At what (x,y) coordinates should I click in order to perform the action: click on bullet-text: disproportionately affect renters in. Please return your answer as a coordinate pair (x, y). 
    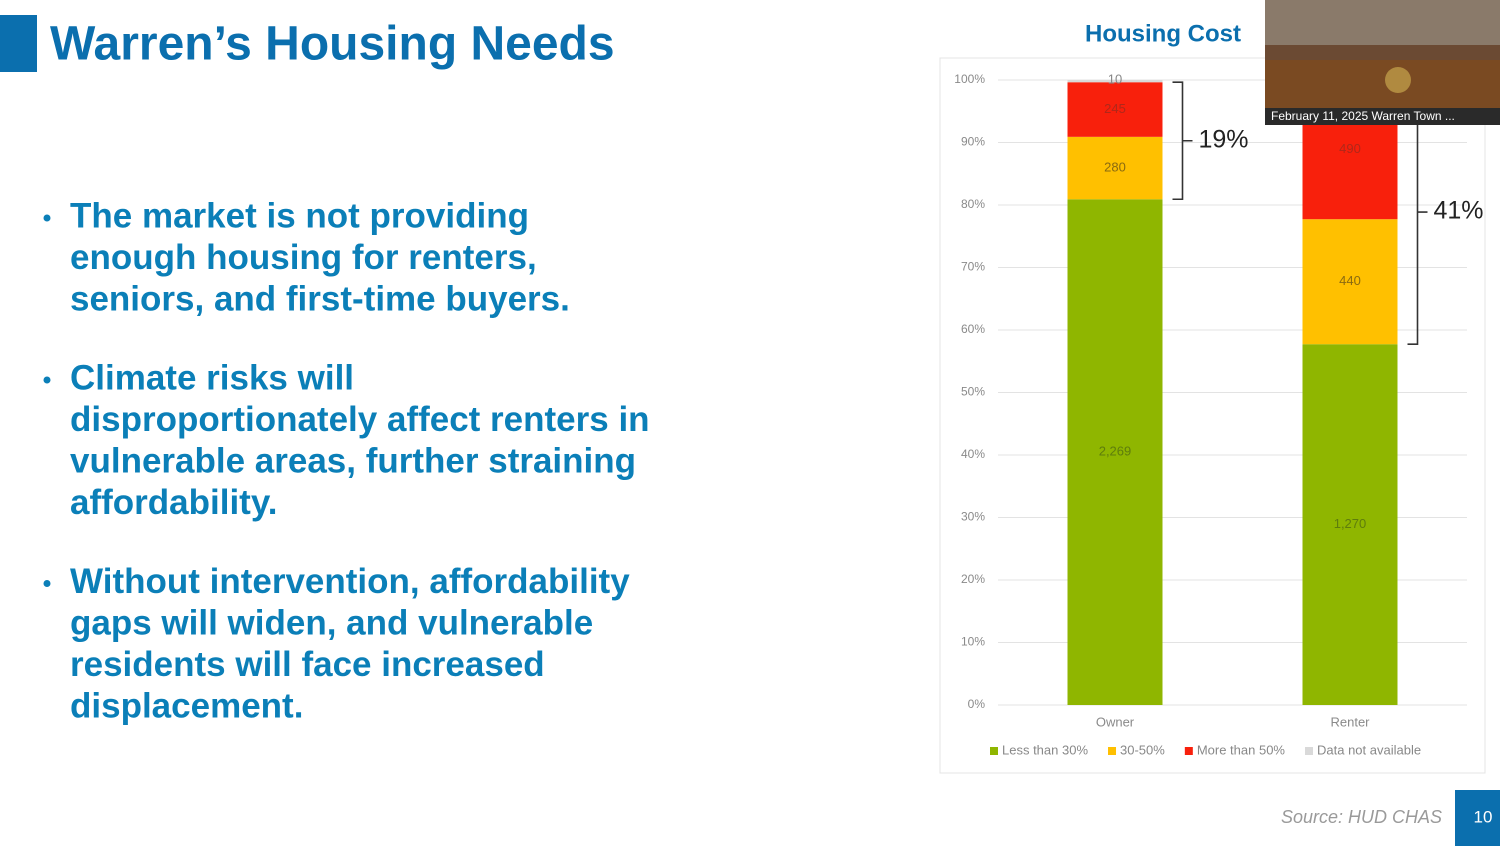
    Looking at the image, I should click on (360, 419).